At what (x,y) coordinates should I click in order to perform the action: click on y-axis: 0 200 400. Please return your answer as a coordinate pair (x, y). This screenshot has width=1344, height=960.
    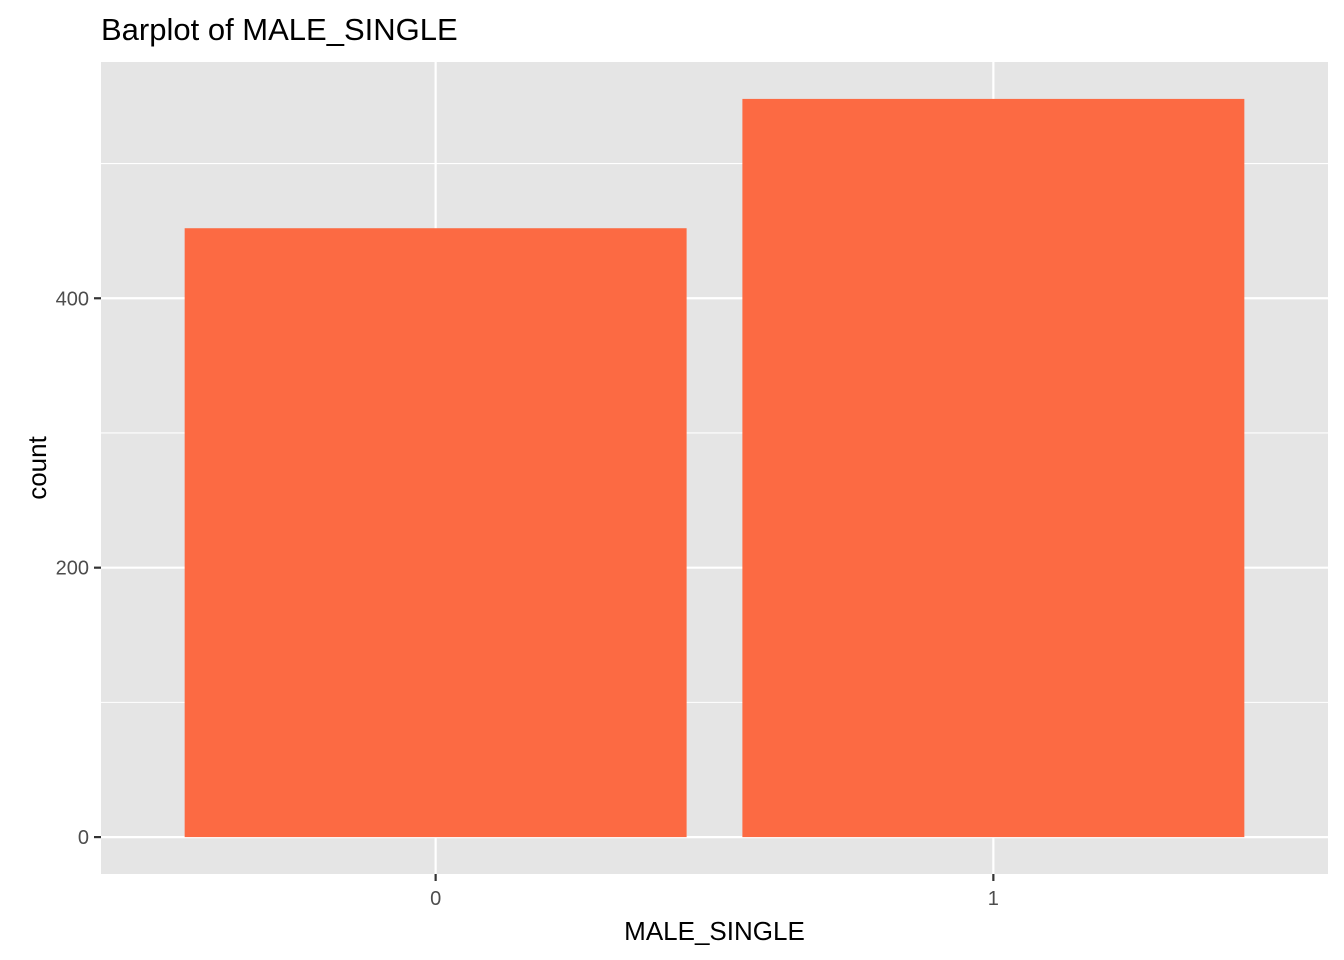
    Looking at the image, I should click on (78, 568).